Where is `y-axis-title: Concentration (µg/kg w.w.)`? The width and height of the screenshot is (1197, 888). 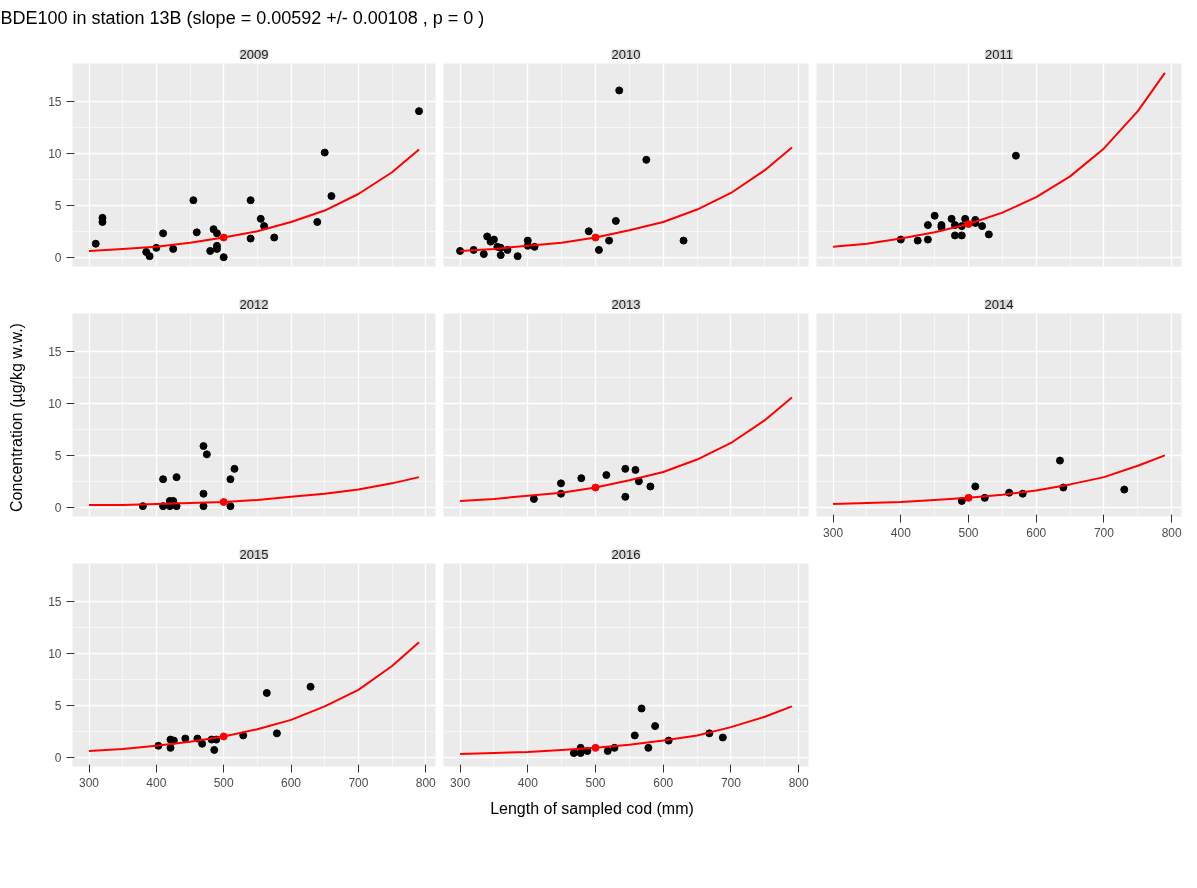
y-axis-title: Concentration (µg/kg w.w.) is located at coordinates (16, 417).